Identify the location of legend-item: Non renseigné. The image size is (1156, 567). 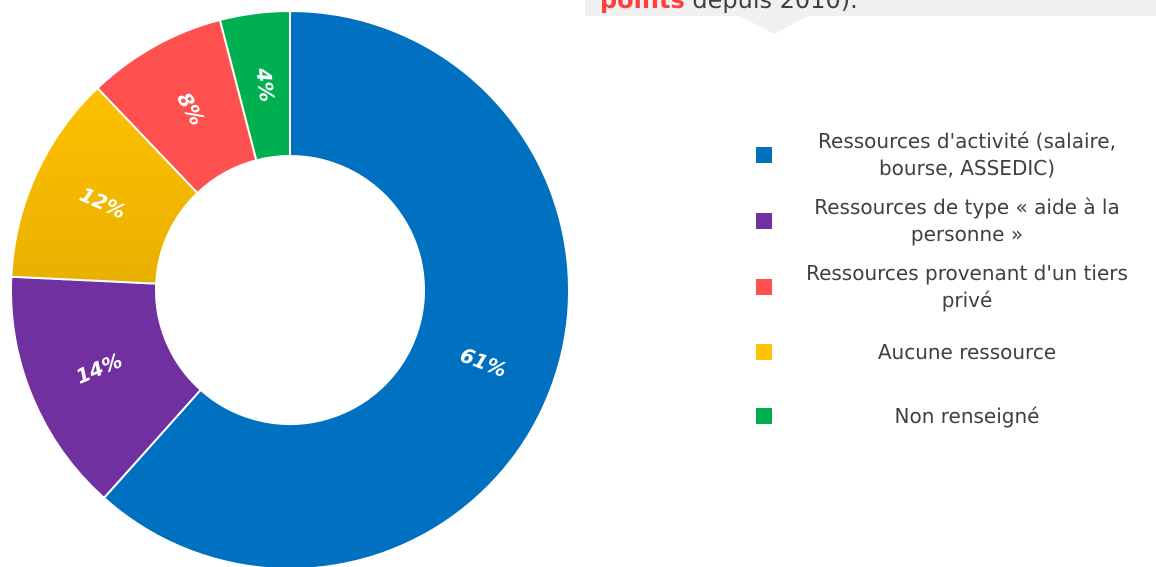
(956, 416).